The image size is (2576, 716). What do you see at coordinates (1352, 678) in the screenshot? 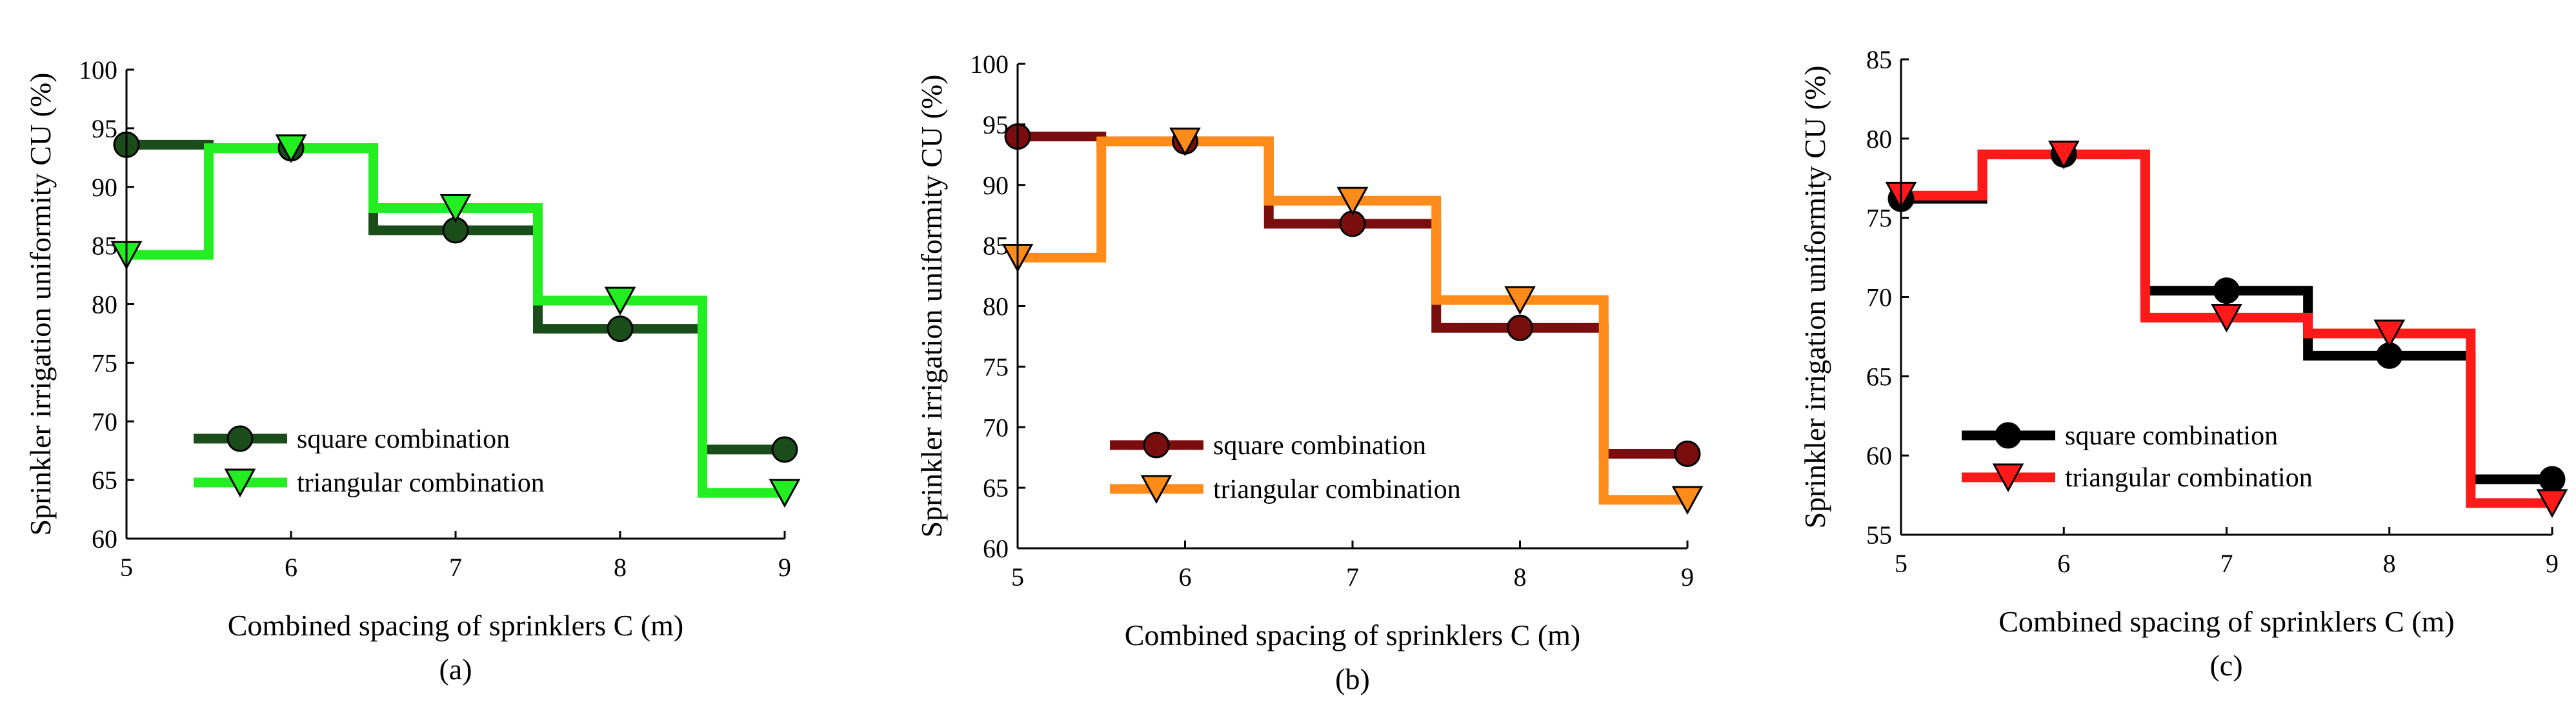
I see `panel-label: (b)` at bounding box center [1352, 678].